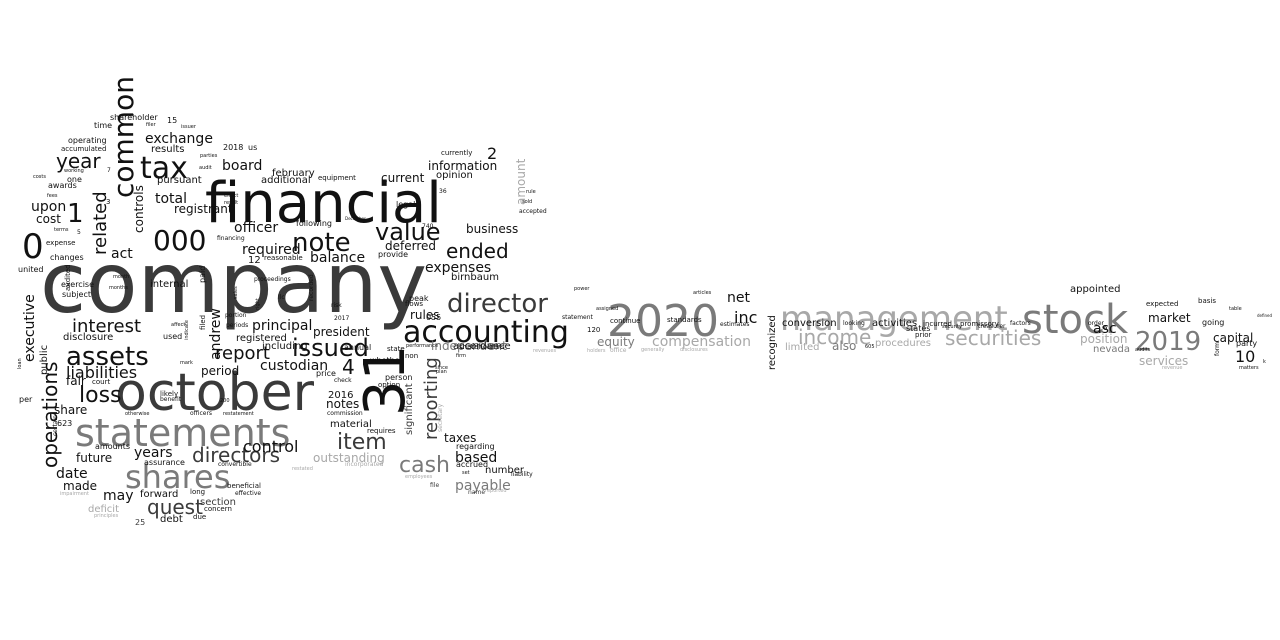  Describe the element at coordinates (74, 494) in the screenshot. I see `cloud-word: impairment` at that location.